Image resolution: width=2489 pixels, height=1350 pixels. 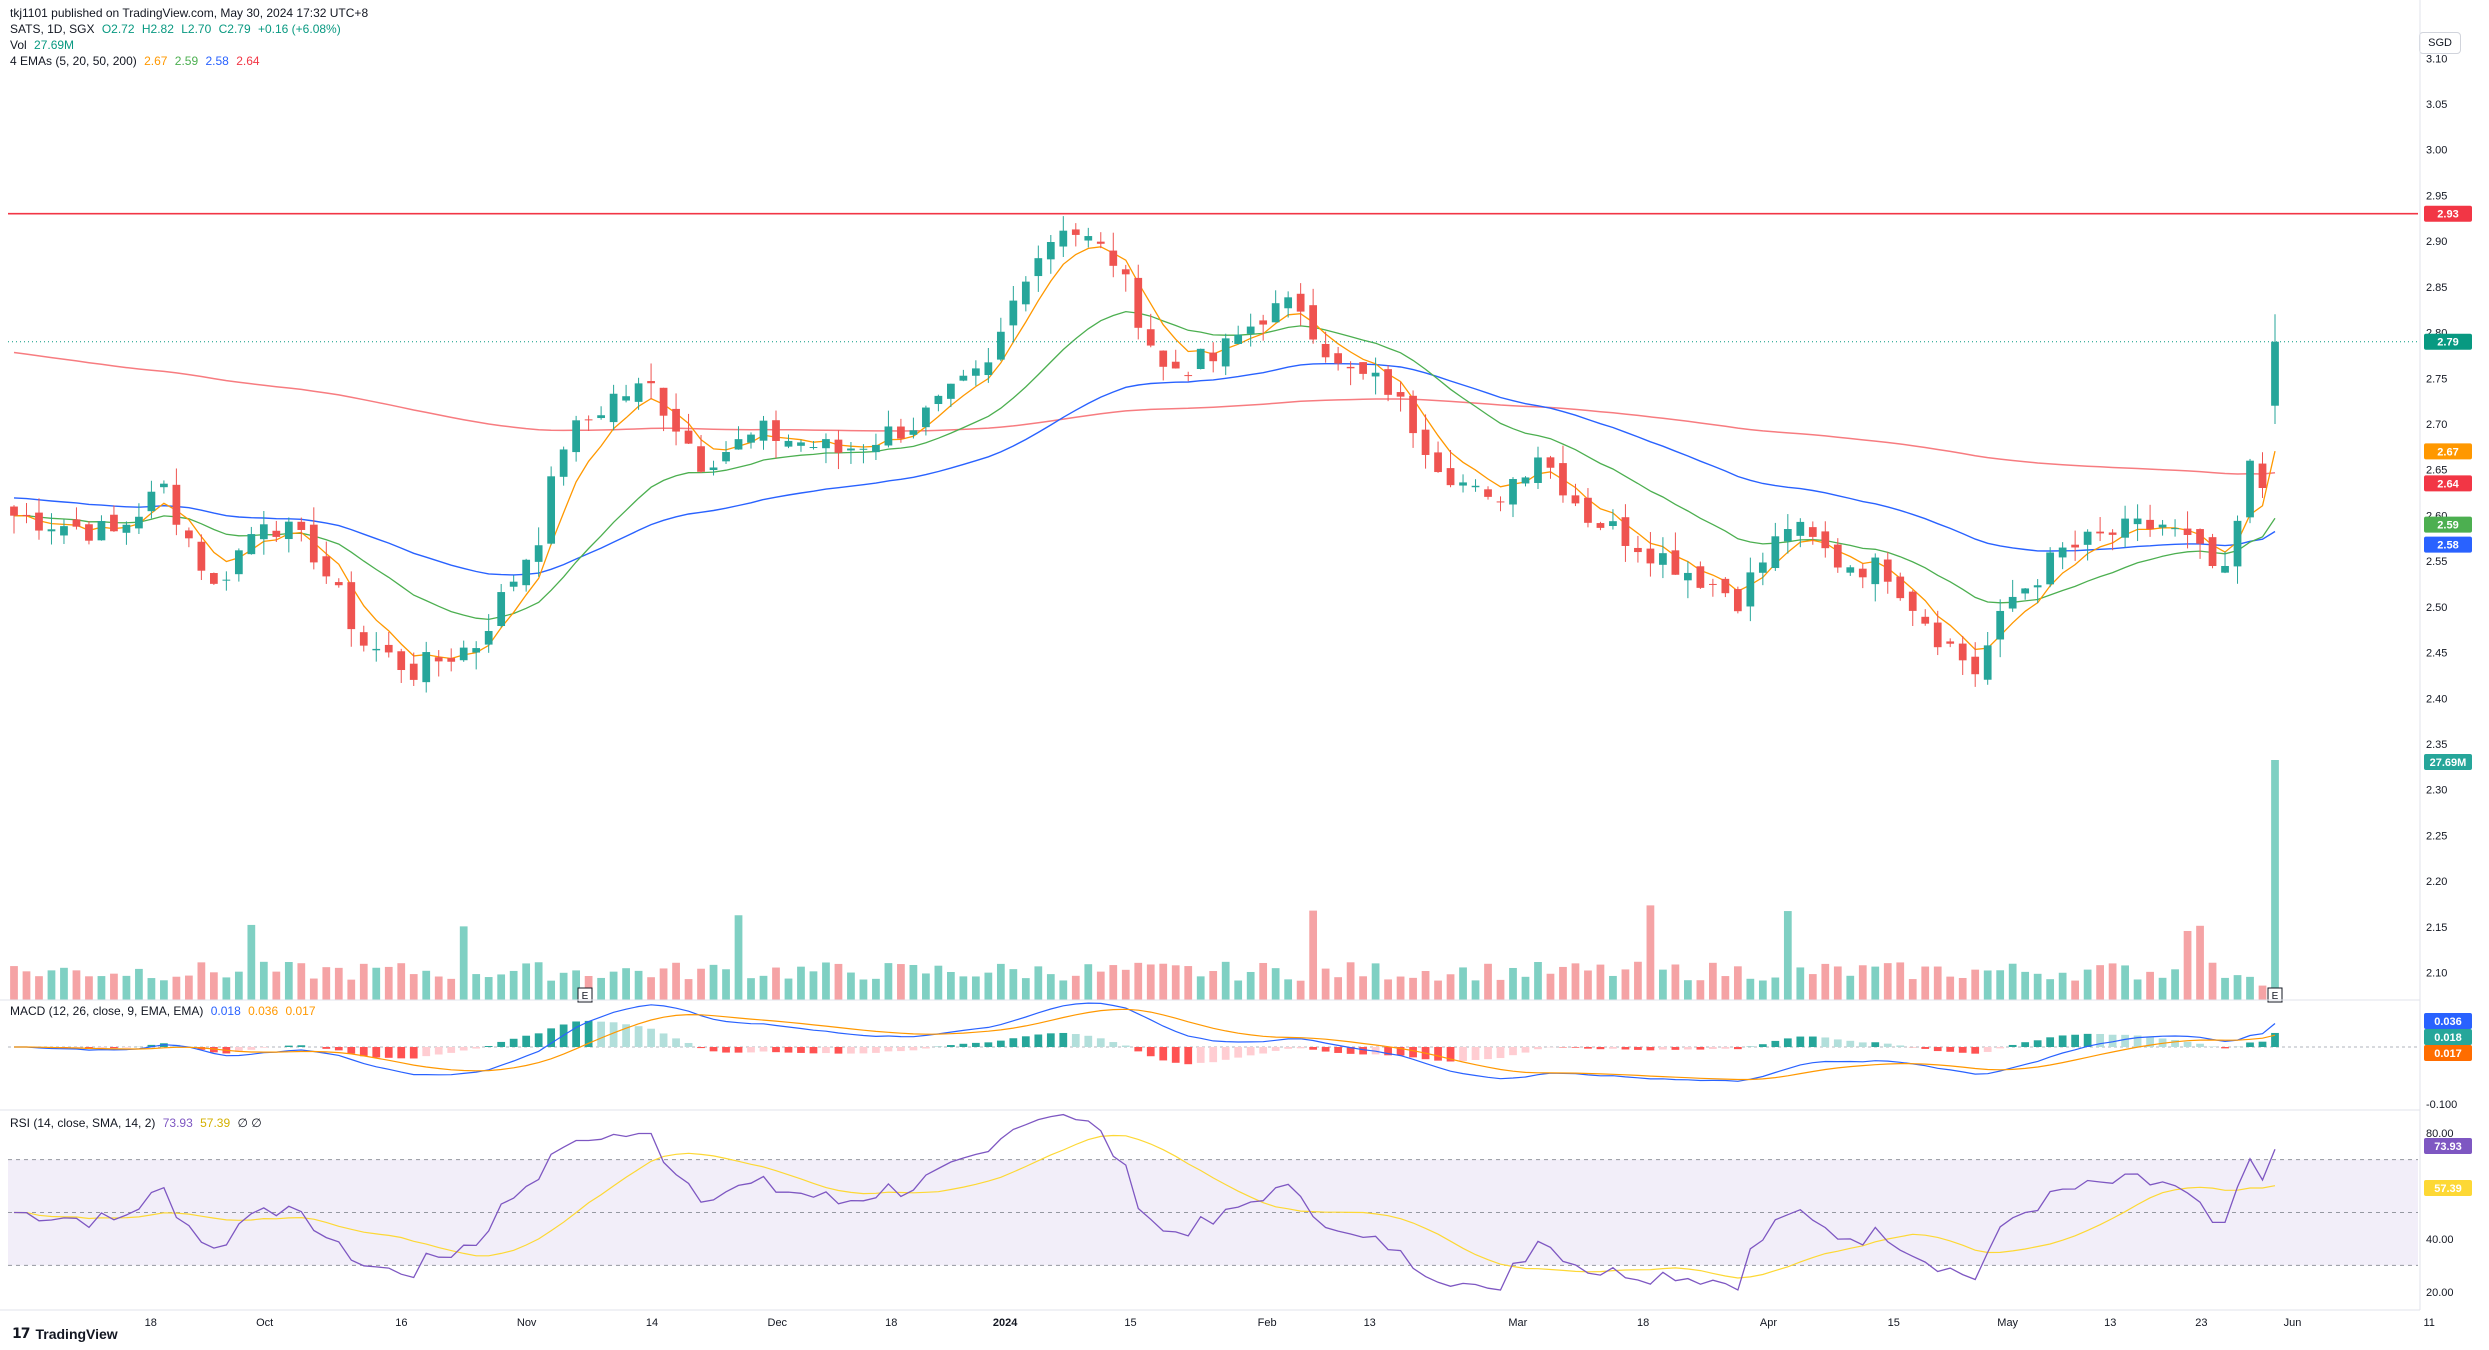 I want to click on legend-vol-label: Vol, so click(x=18, y=45).